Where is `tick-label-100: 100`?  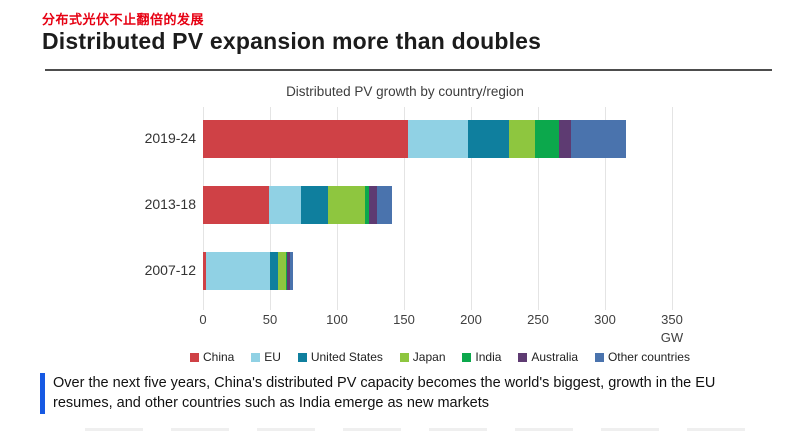
tick-label-100: 100 is located at coordinates (337, 319).